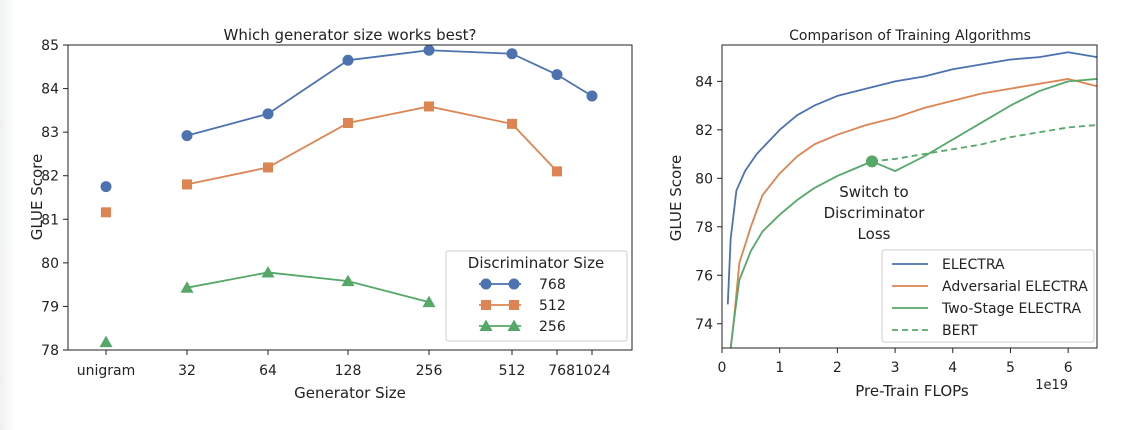 This screenshot has height=430, width=1130. I want to click on legend-label: Adversarial ELECTRA, so click(1015, 287).